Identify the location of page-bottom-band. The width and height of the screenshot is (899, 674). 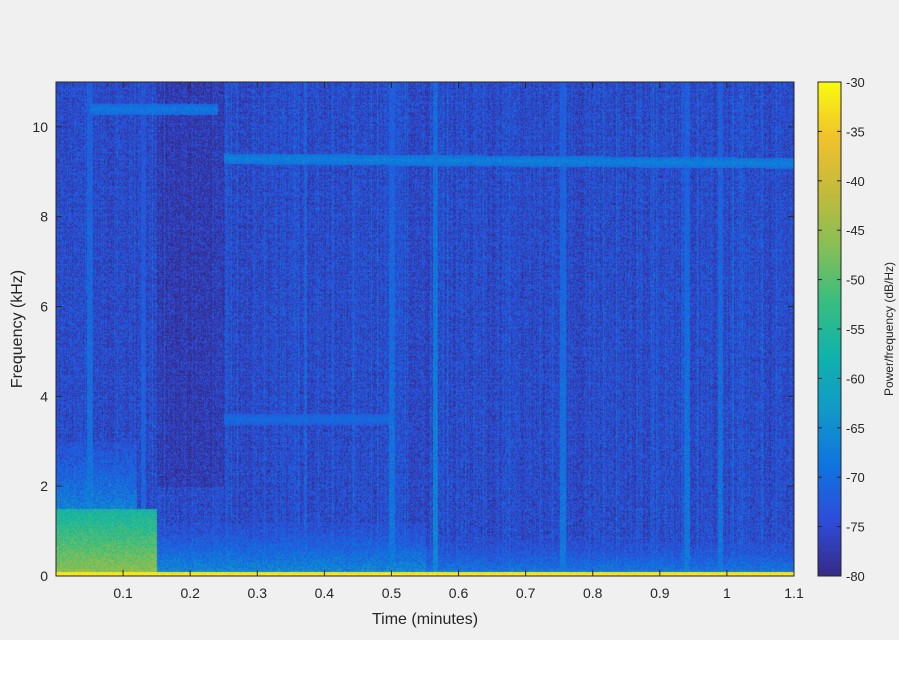
(449, 657).